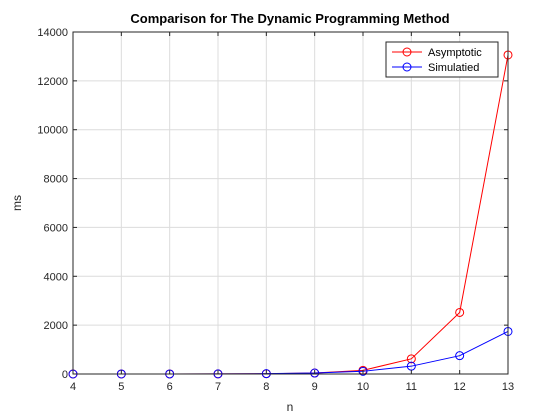 Image resolution: width=560 pixels, height=420 pixels. Describe the element at coordinates (17, 203) in the screenshot. I see `y-axis-label: ms` at that location.